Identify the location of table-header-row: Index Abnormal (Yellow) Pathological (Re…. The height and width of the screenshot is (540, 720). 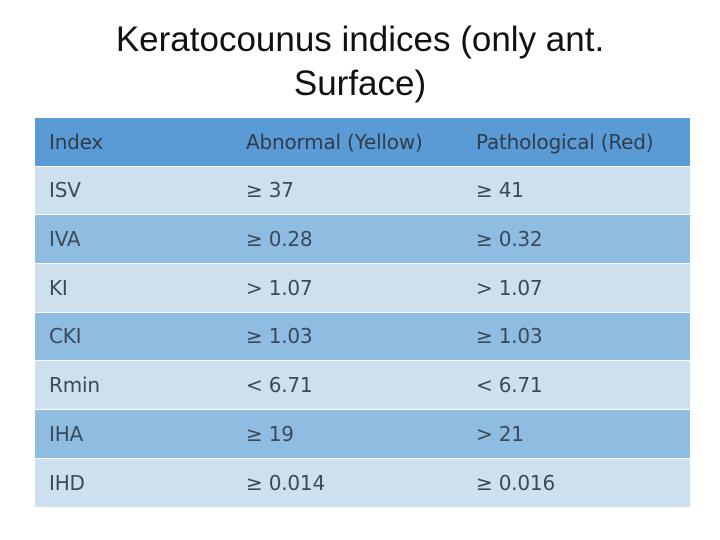
(362, 142).